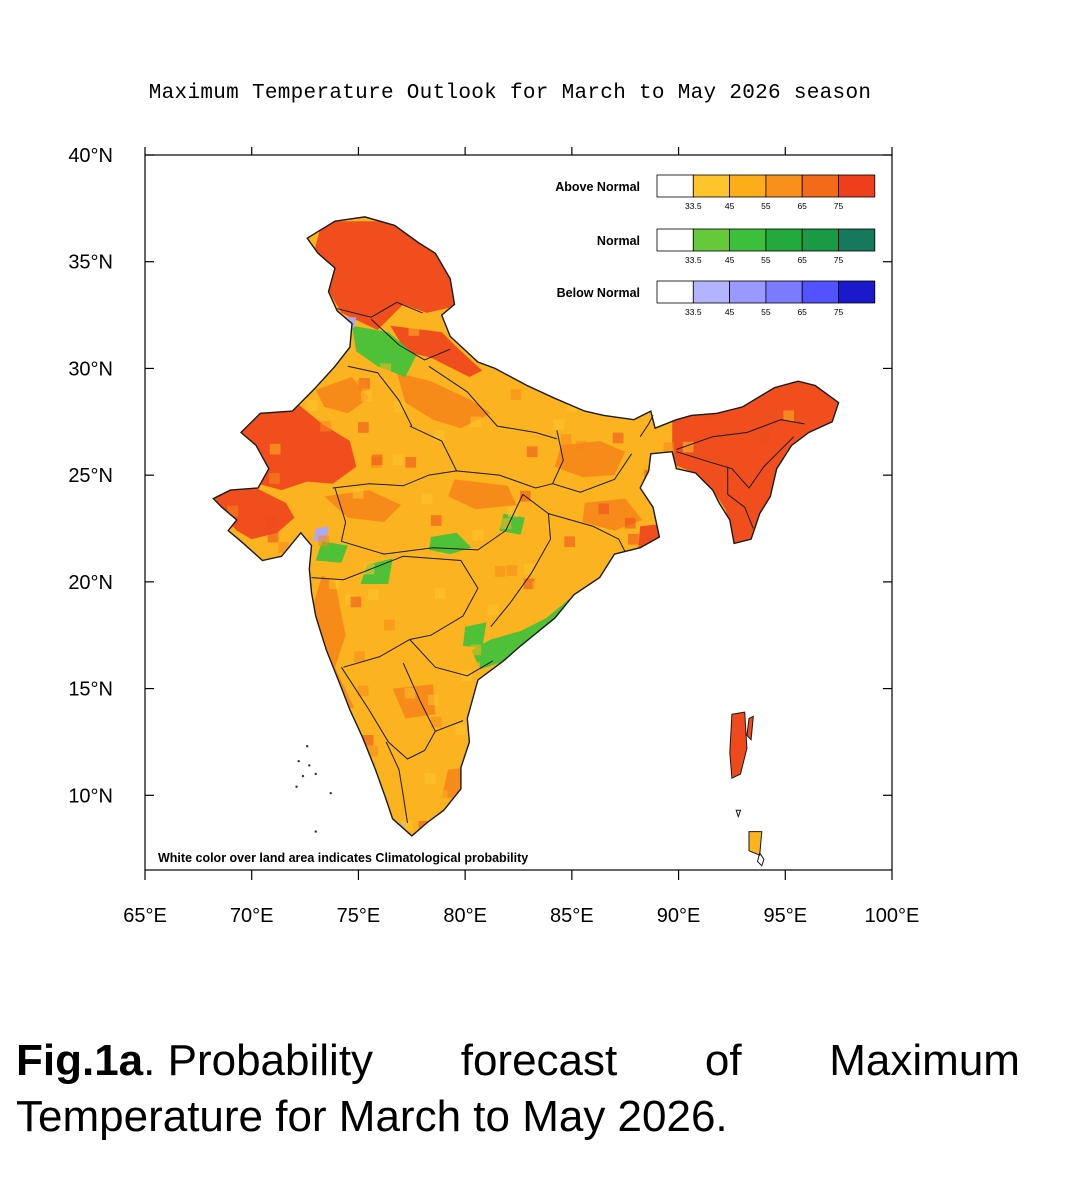 Image resolution: width=1080 pixels, height=1200 pixels. Describe the element at coordinates (738, 814) in the screenshot. I see `car-nicobar` at that location.